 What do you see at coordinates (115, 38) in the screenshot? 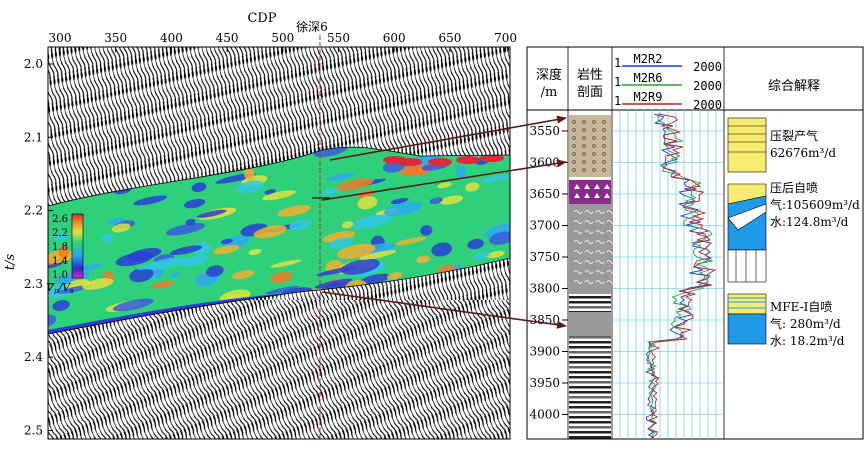
I see `x-tick-label: 350` at bounding box center [115, 38].